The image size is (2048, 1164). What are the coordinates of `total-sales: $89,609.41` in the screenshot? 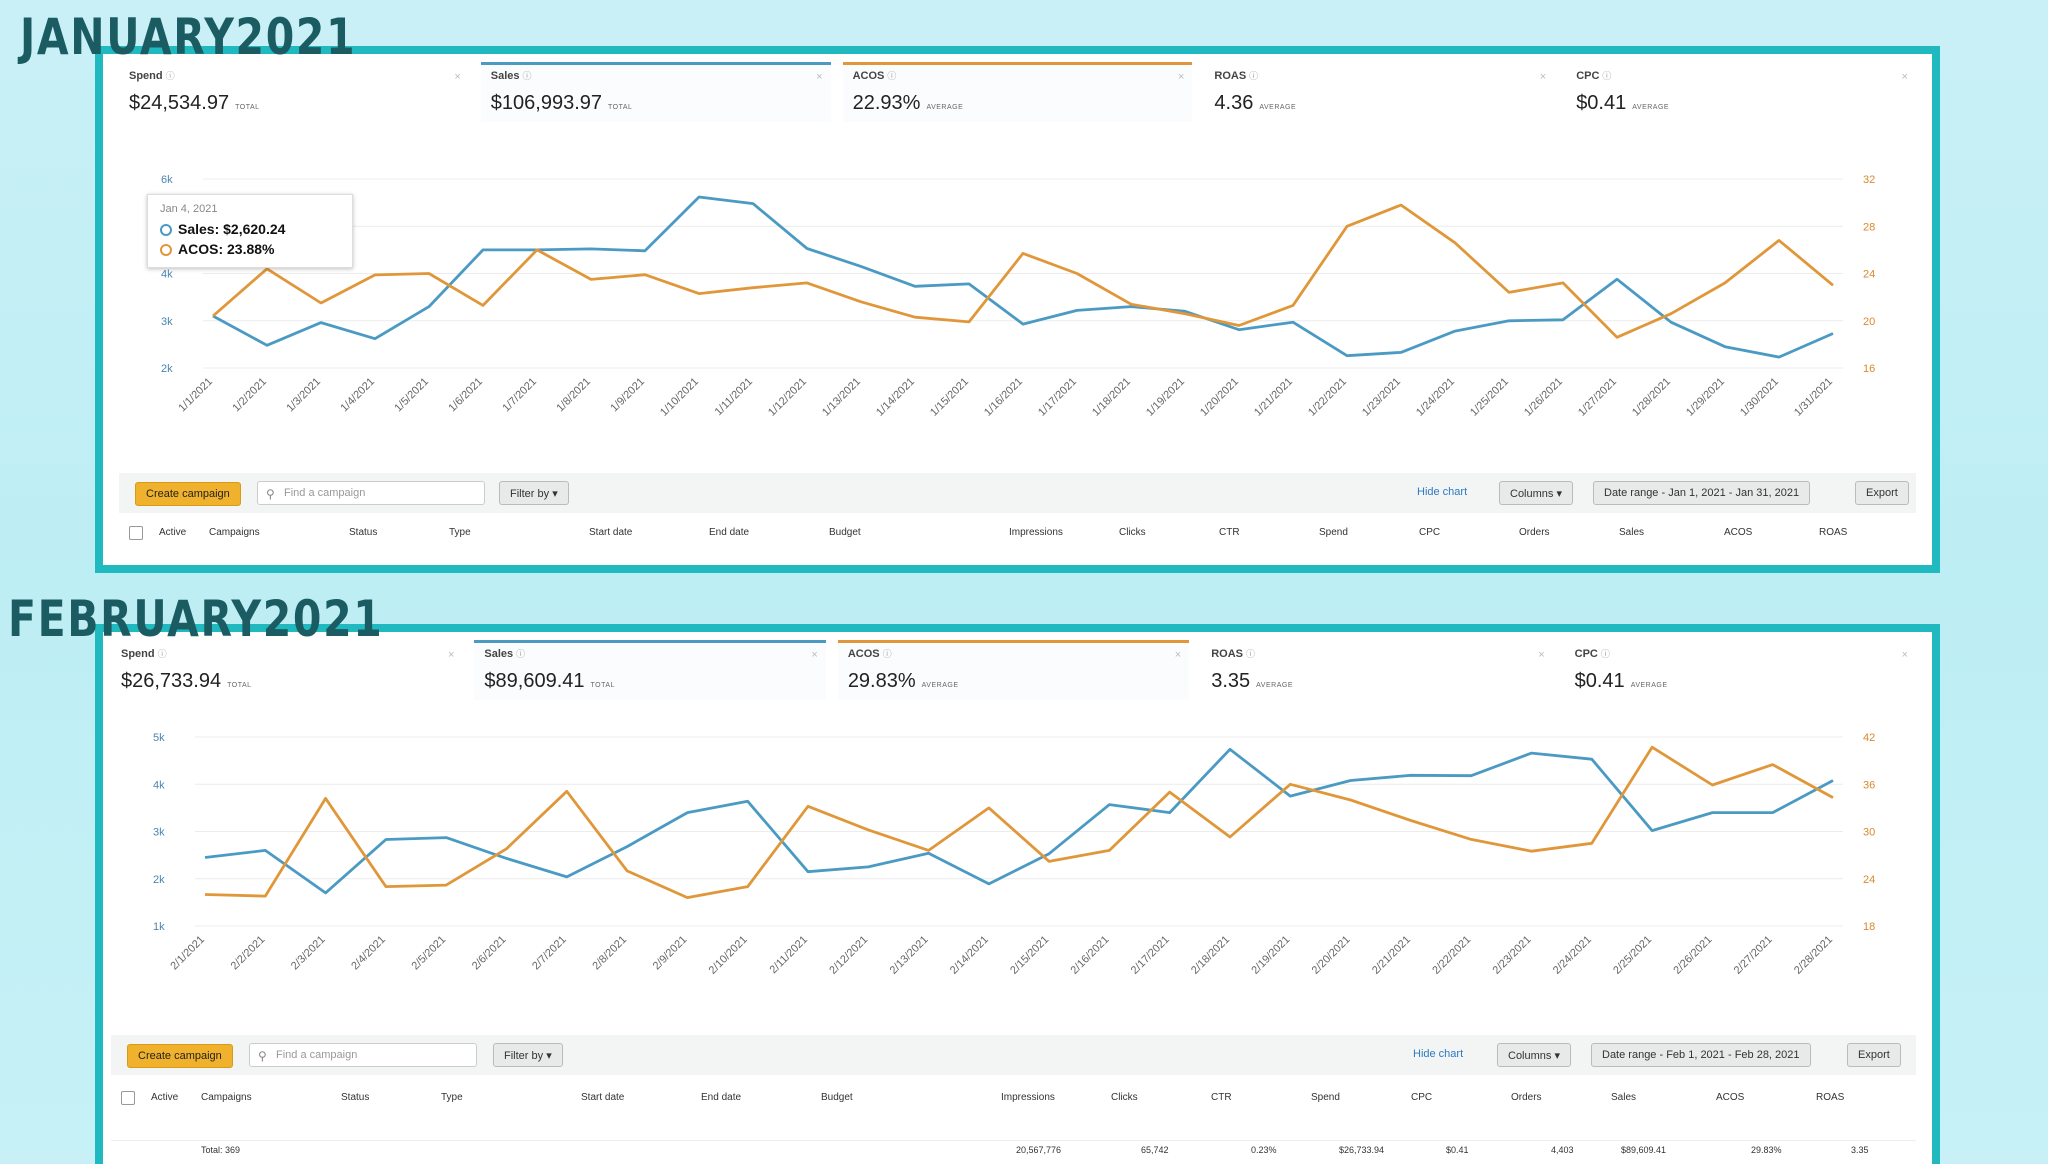 It's located at (1643, 1150).